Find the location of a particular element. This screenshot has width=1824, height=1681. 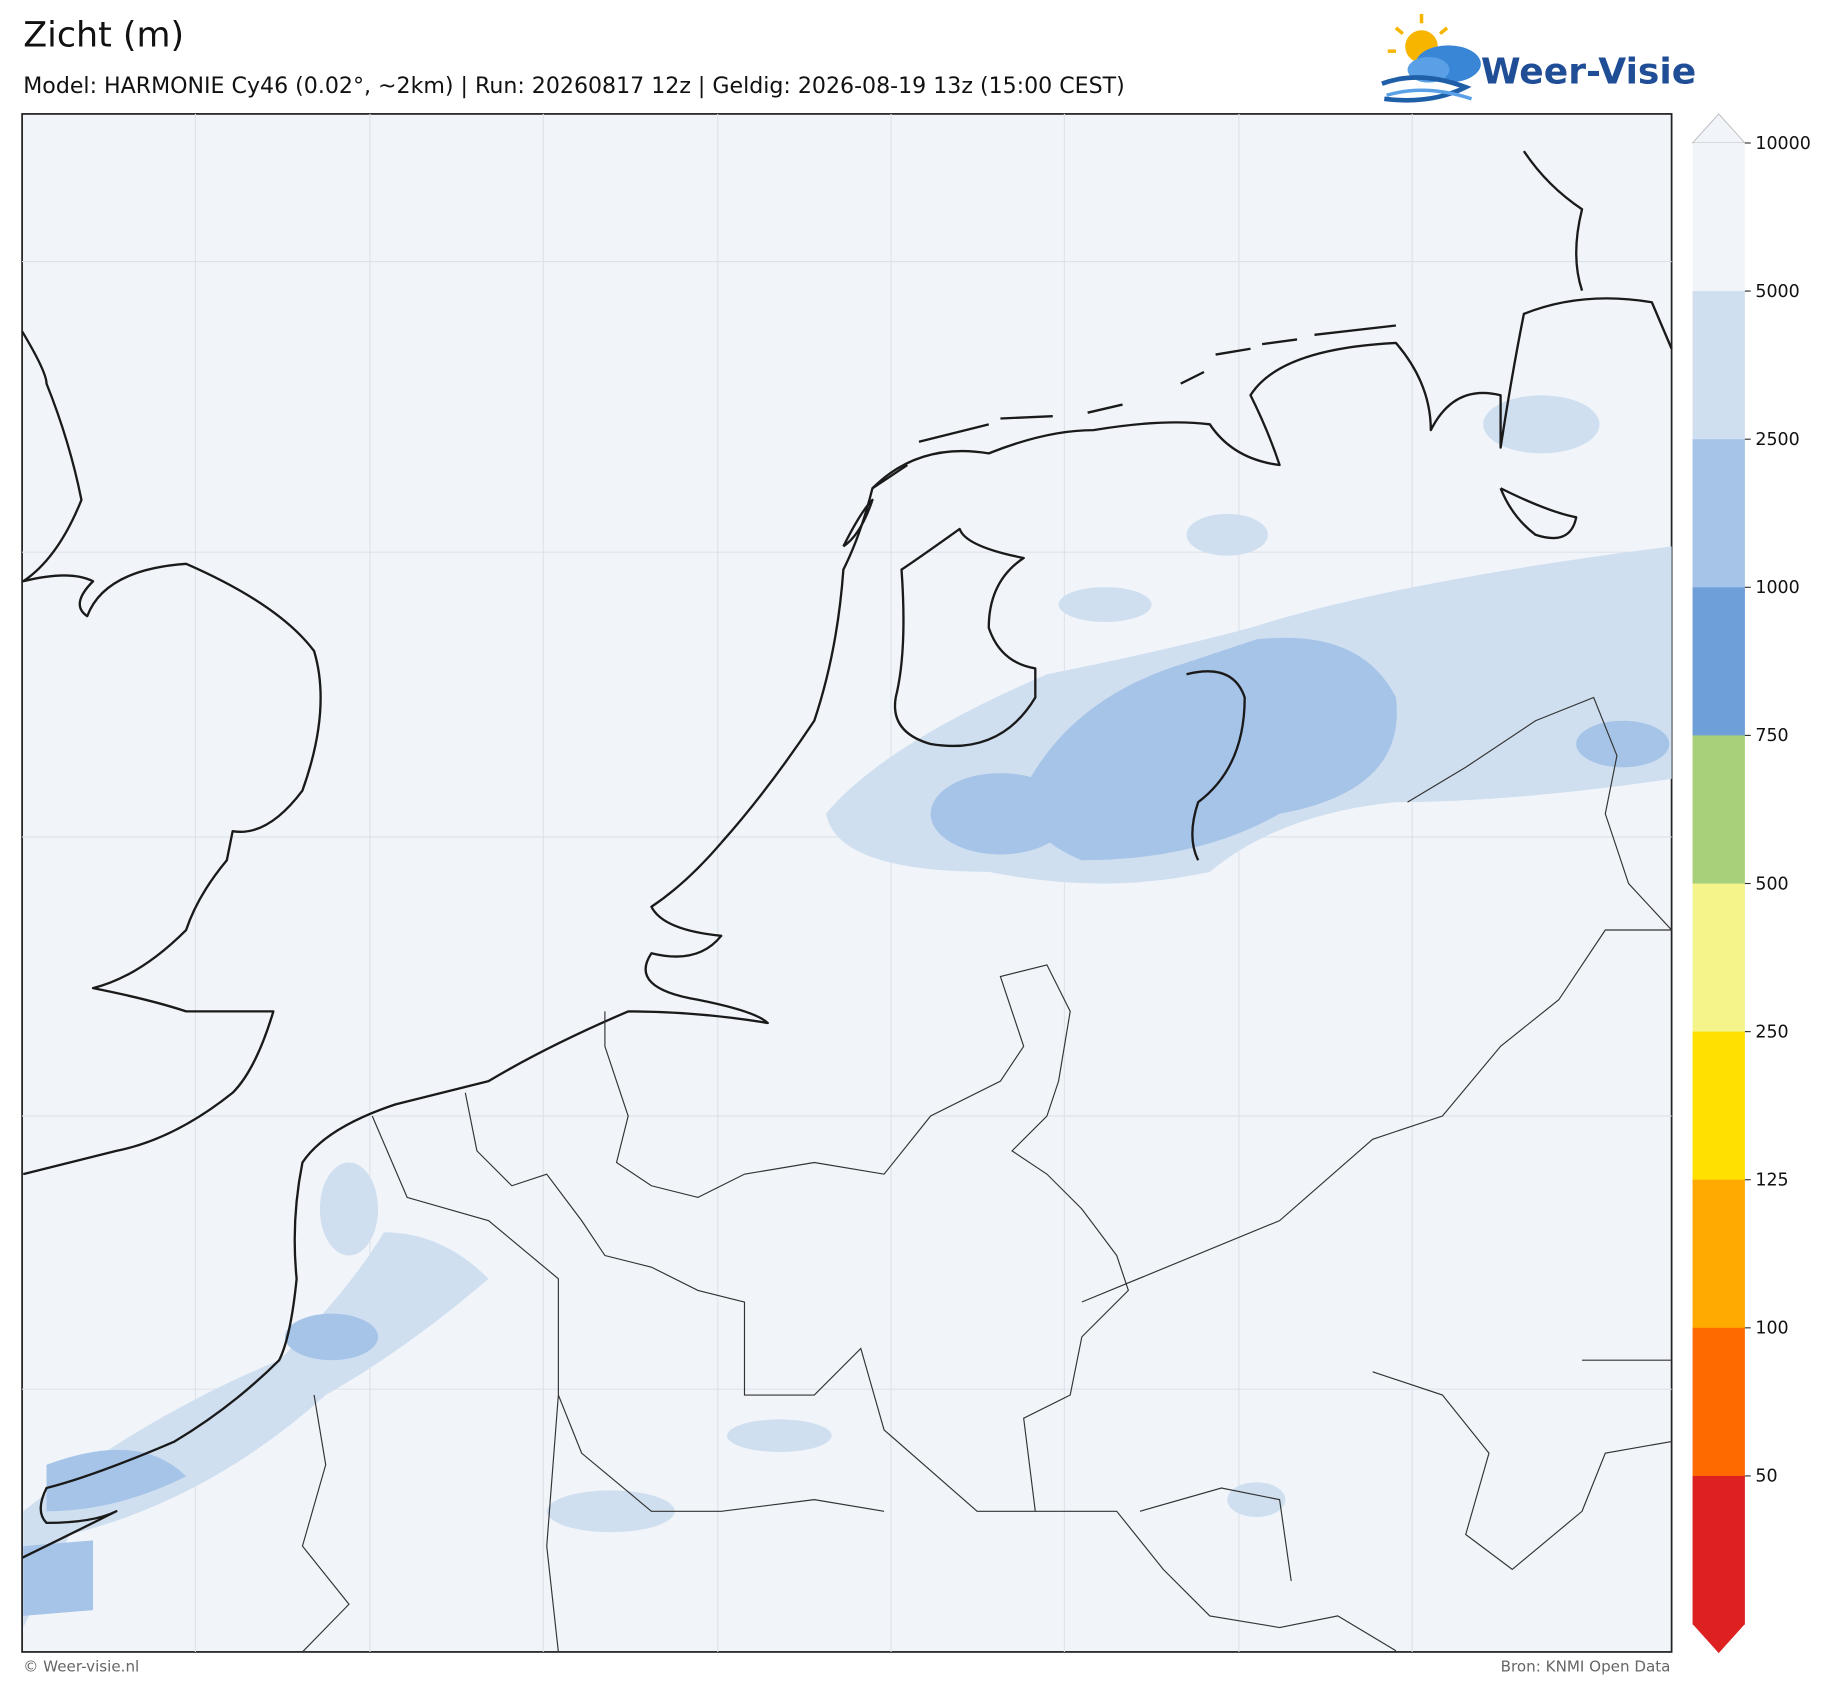

colorbar-tick-label: 5000 is located at coordinates (1777, 292).